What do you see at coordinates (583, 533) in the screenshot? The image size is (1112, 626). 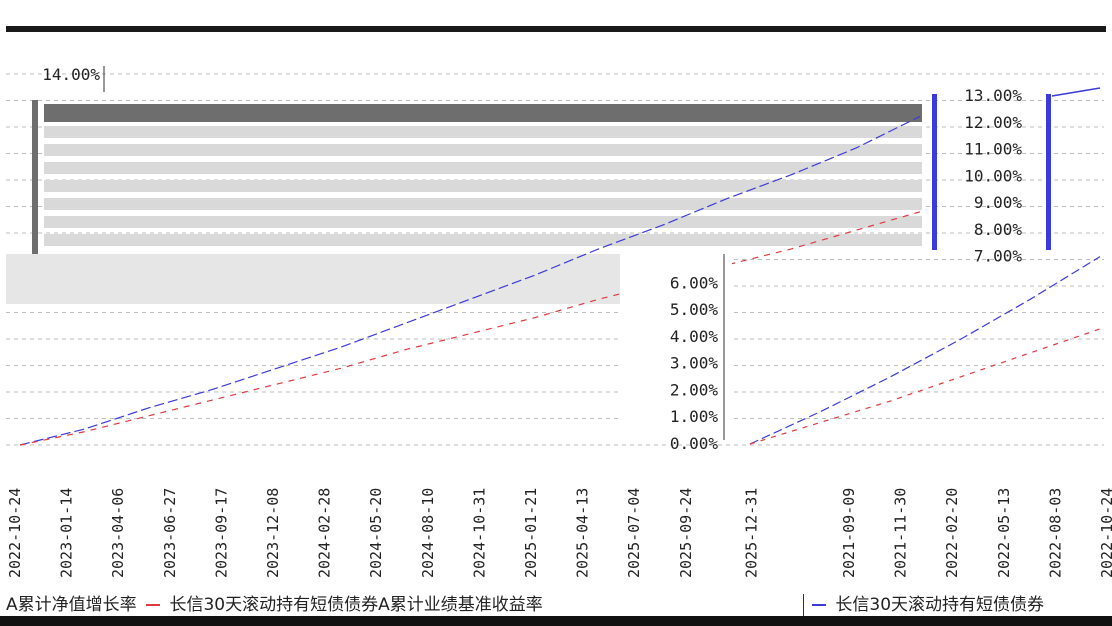 I see `x-tick-label: 2025-04-13` at bounding box center [583, 533].